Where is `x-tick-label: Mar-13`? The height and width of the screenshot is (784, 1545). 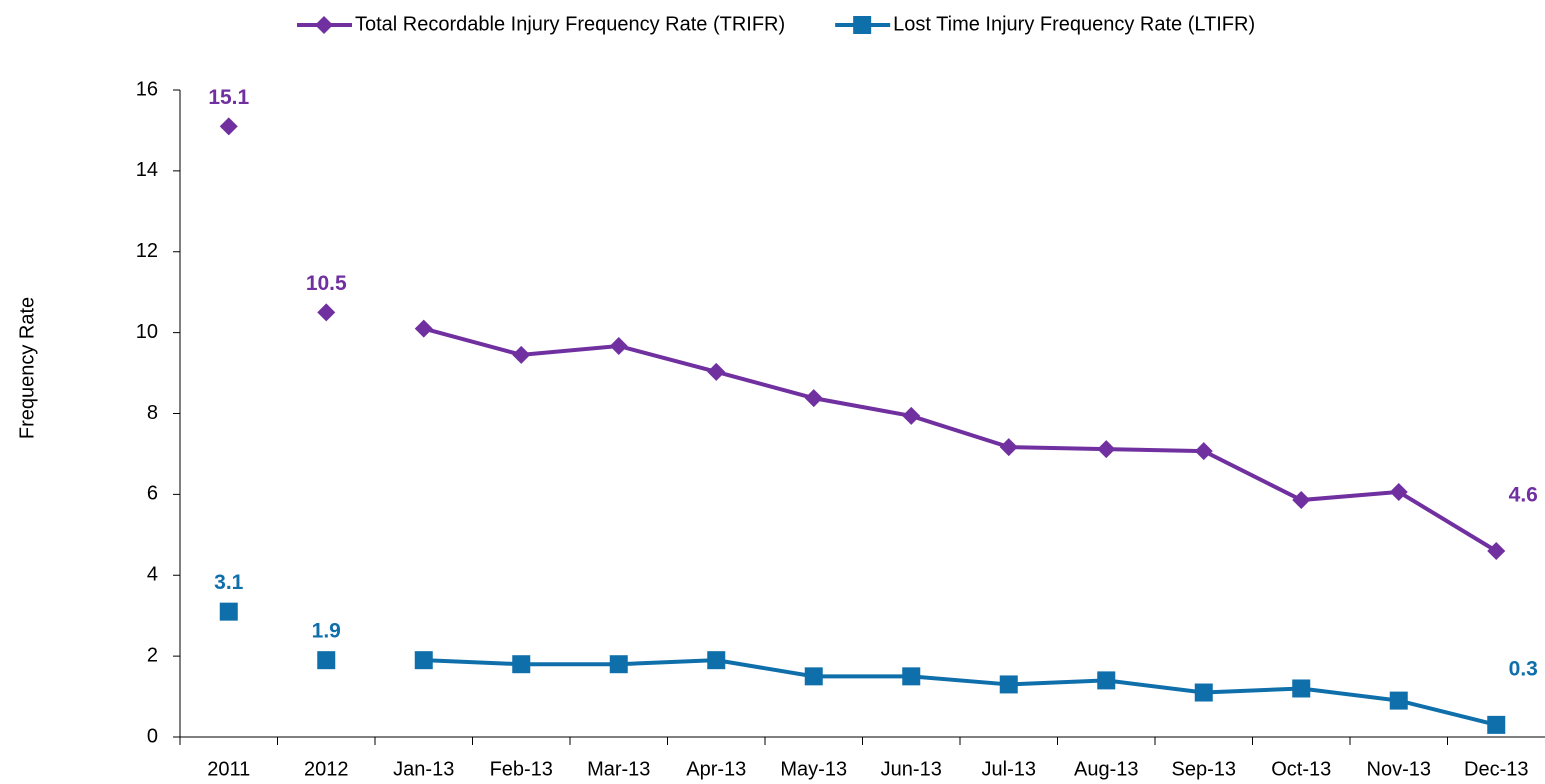 x-tick-label: Mar-13 is located at coordinates (618, 769).